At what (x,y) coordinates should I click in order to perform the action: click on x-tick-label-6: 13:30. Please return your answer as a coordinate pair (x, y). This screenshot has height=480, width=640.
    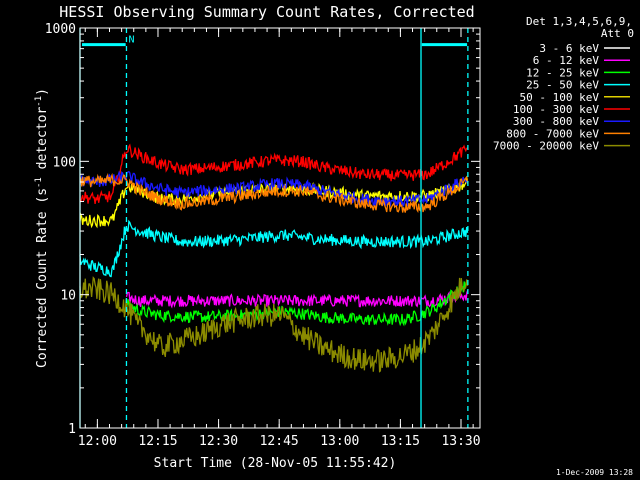
    Looking at the image, I should click on (460, 441).